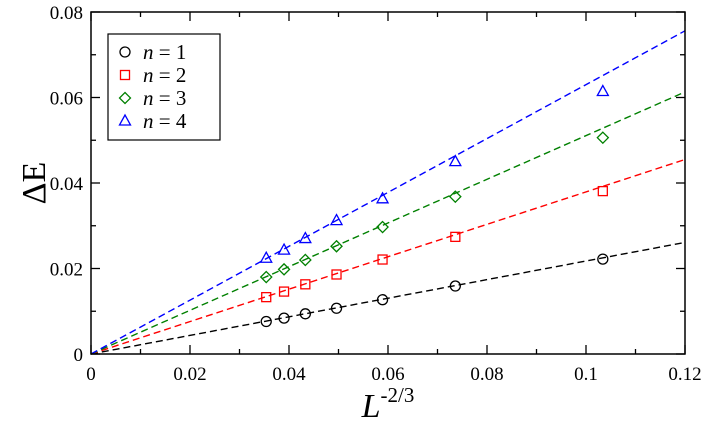  What do you see at coordinates (91, 374) in the screenshot?
I see `x-tick-label: 0` at bounding box center [91, 374].